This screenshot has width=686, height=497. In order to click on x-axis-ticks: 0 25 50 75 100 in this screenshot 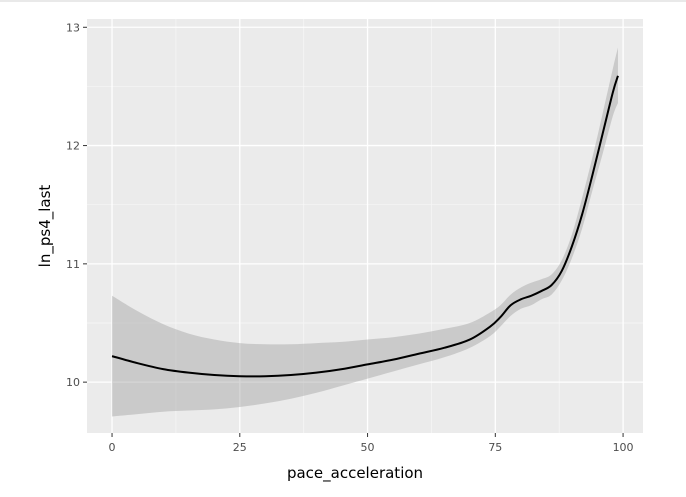, I will do `click(371, 443)`.